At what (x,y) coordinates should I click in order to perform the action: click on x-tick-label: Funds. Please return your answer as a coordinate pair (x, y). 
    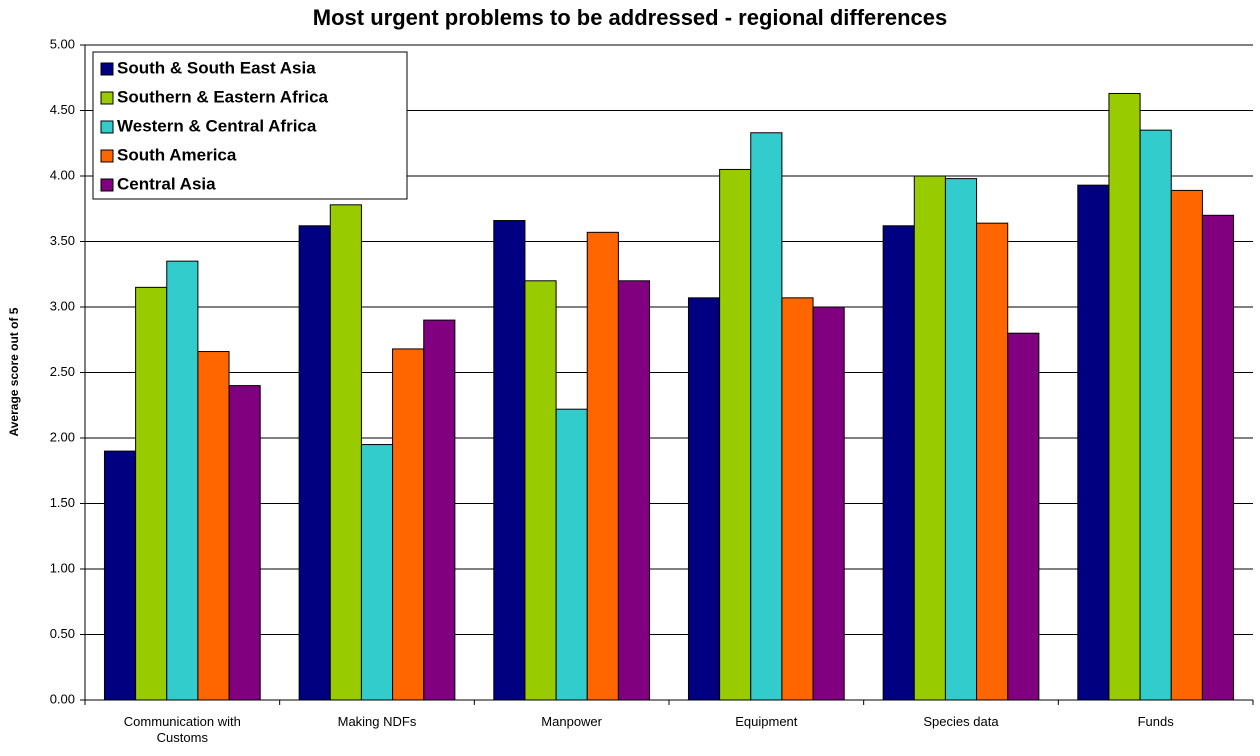
    Looking at the image, I should click on (1155, 721).